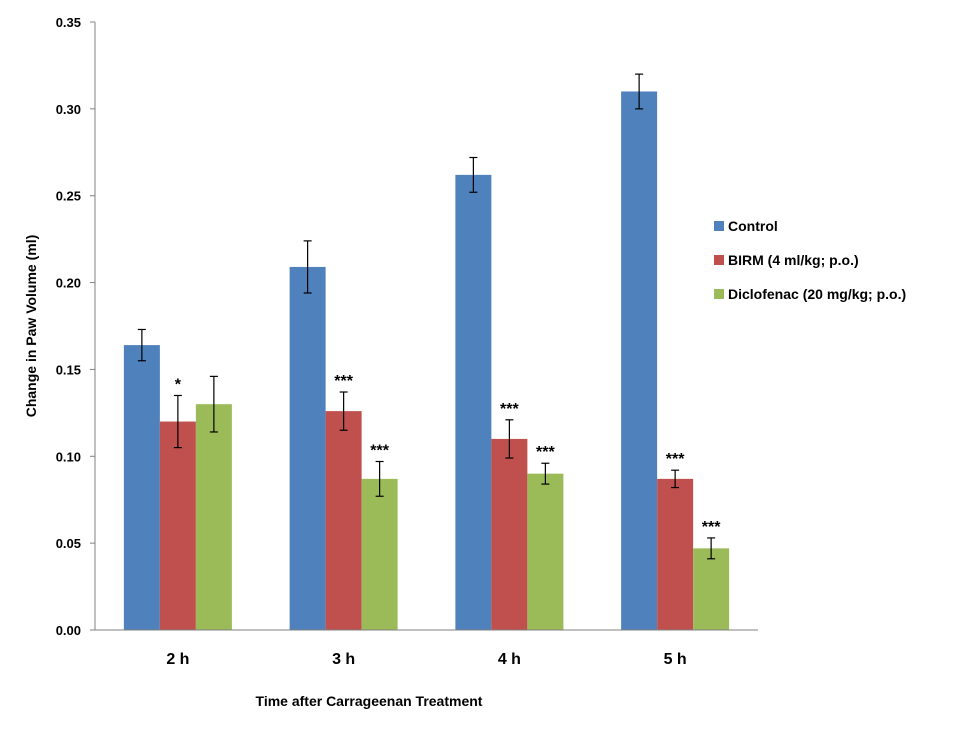  I want to click on legend-label: Diclofenac (20 mg/kg; p.o.), so click(817, 294).